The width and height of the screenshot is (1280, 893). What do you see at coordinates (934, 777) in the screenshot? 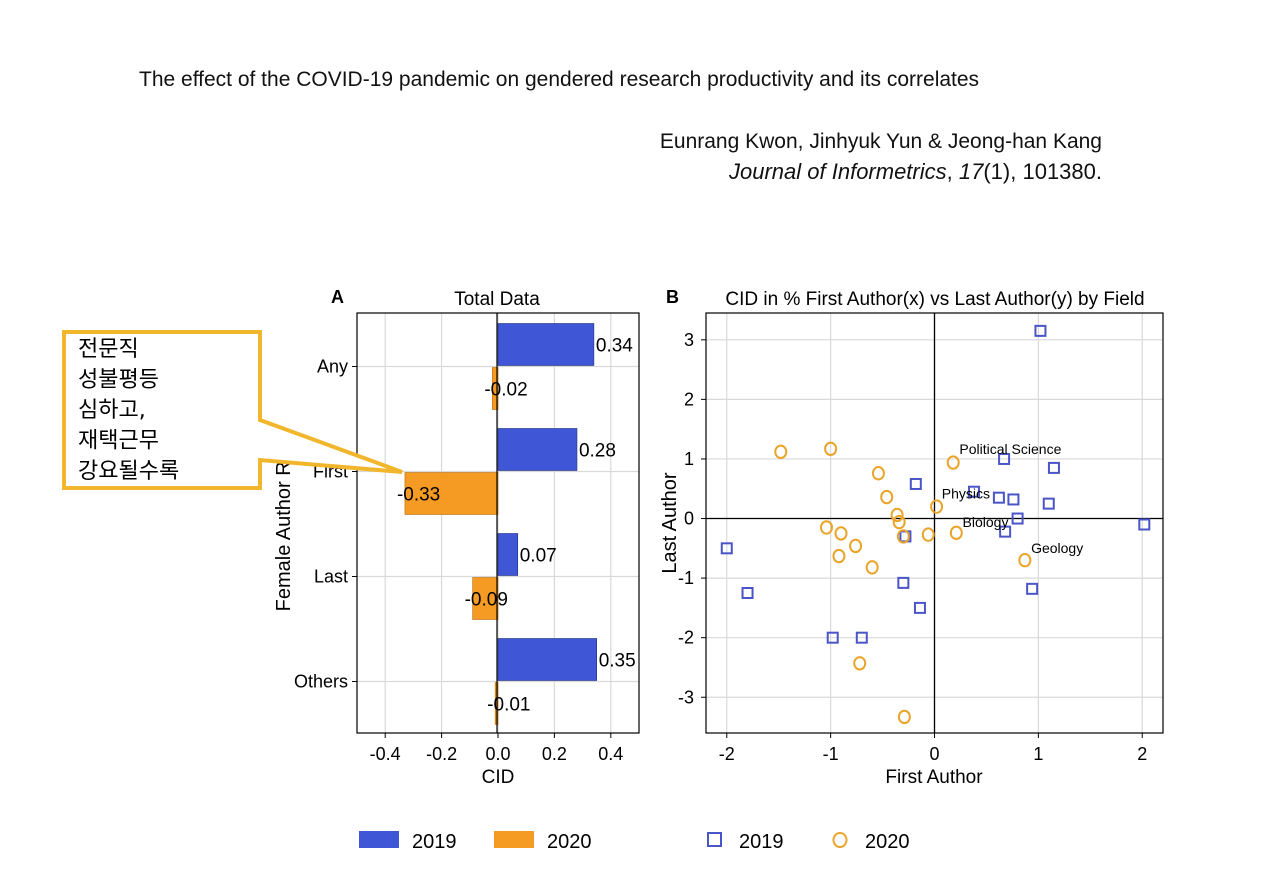
I see `chart-b-xlabel: First Author` at bounding box center [934, 777].